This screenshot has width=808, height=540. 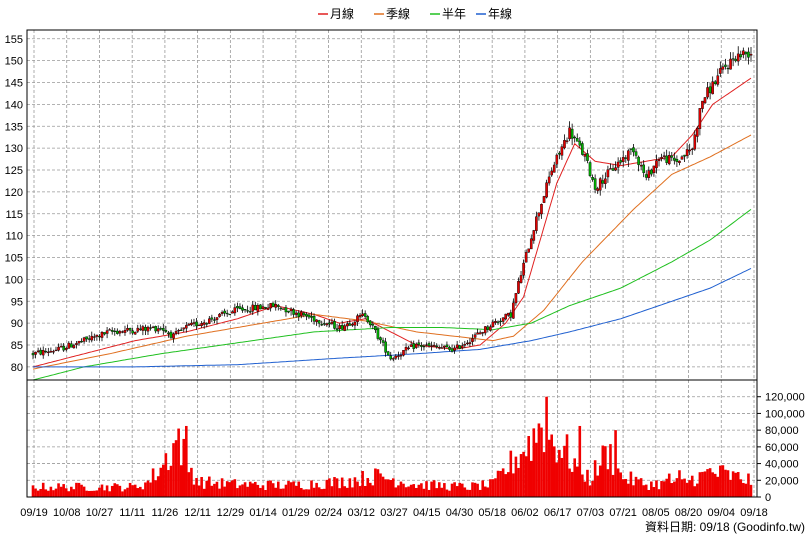 I want to click on price-tick-label: 145, so click(x=14, y=84).